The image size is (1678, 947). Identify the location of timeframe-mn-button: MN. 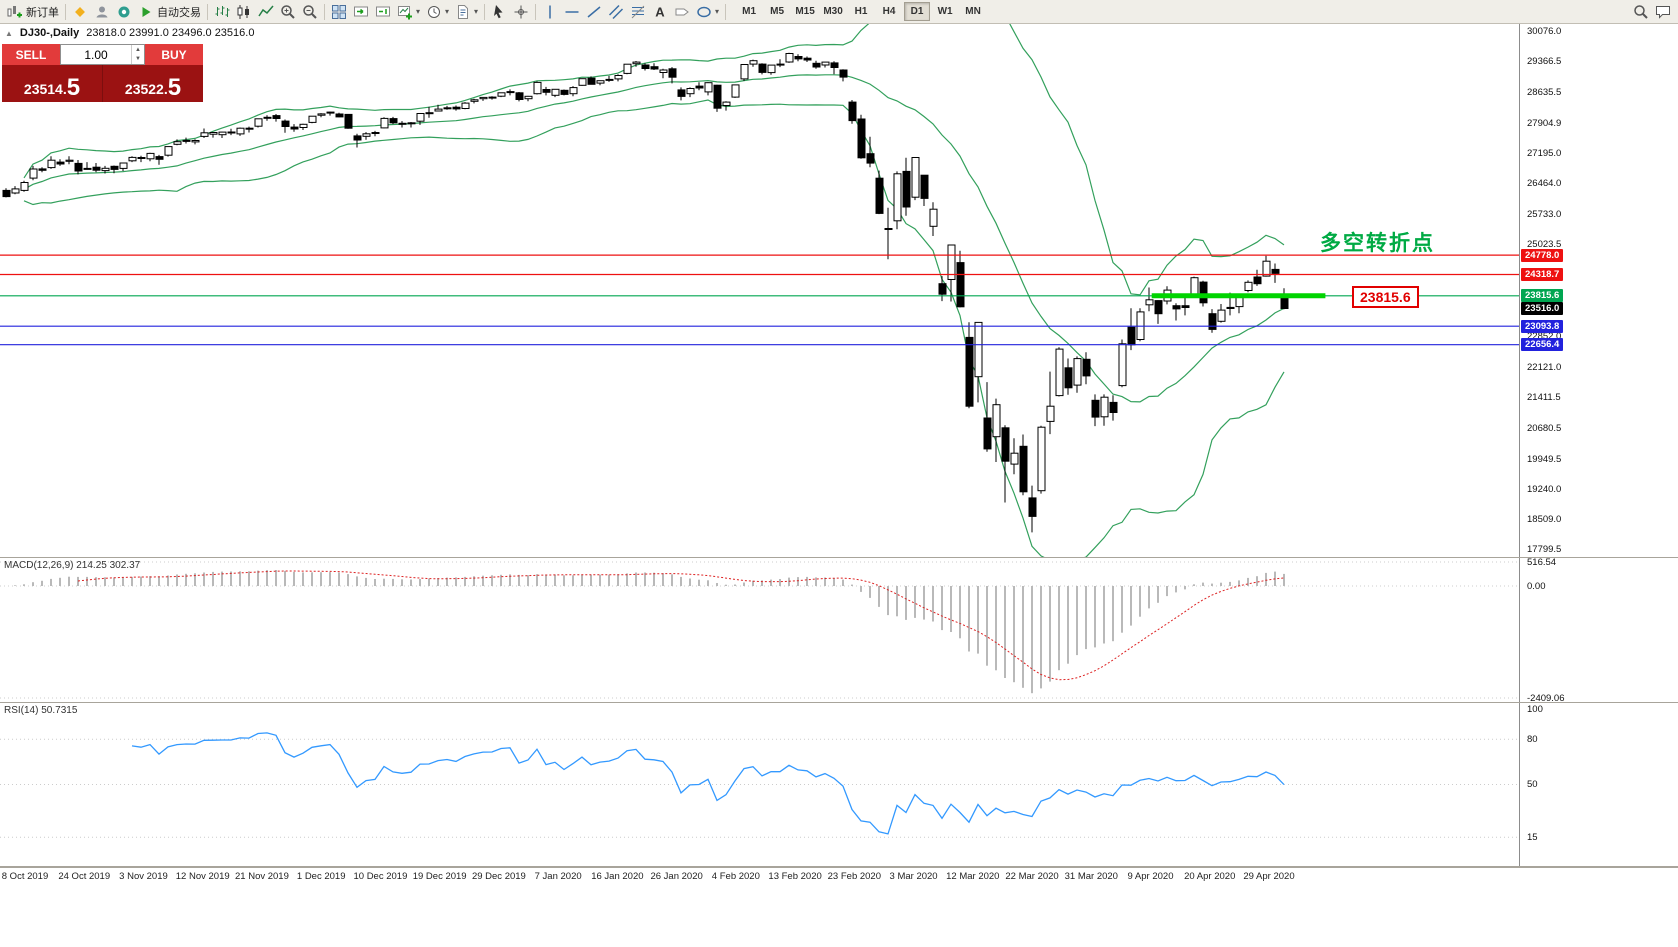
(973, 11).